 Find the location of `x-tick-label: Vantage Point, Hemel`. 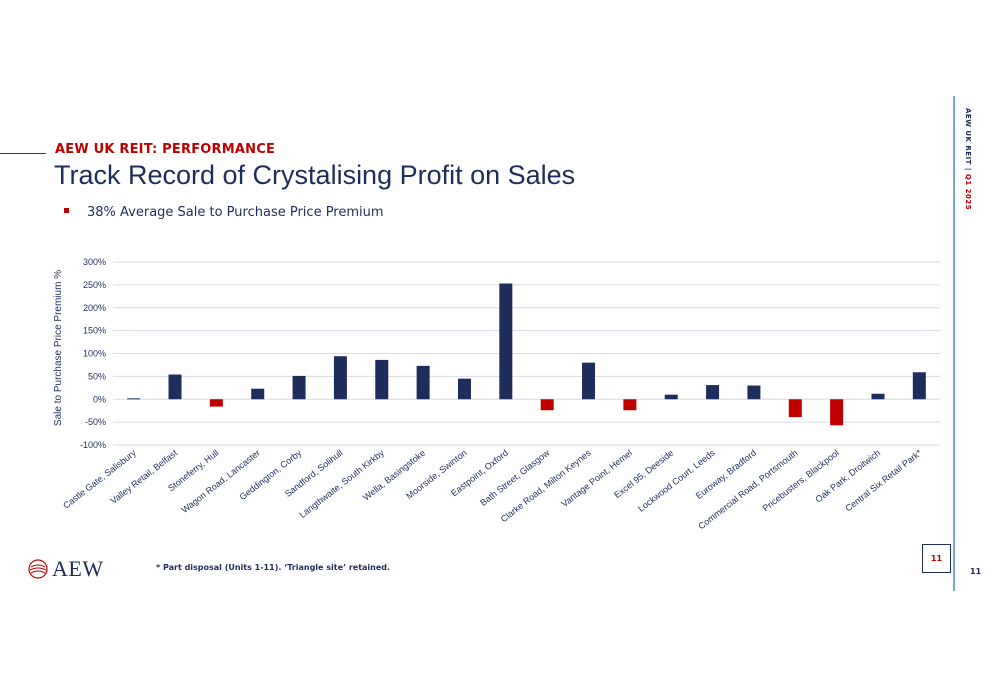

x-tick-label: Vantage Point, Hemel is located at coordinates (596, 478).